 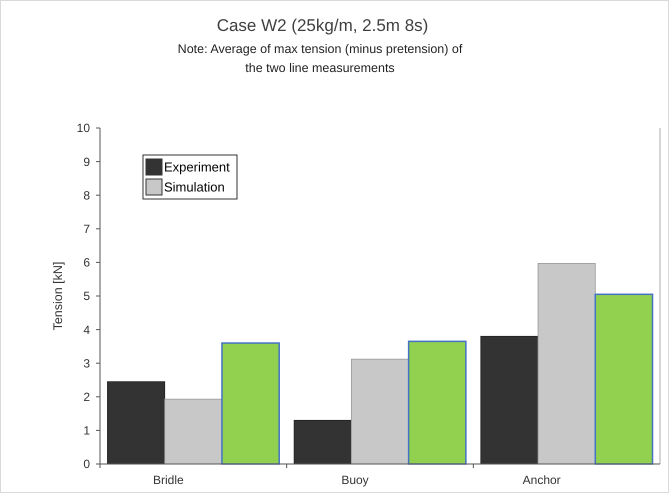 What do you see at coordinates (86, 229) in the screenshot?
I see `y-tick-label: 7` at bounding box center [86, 229].